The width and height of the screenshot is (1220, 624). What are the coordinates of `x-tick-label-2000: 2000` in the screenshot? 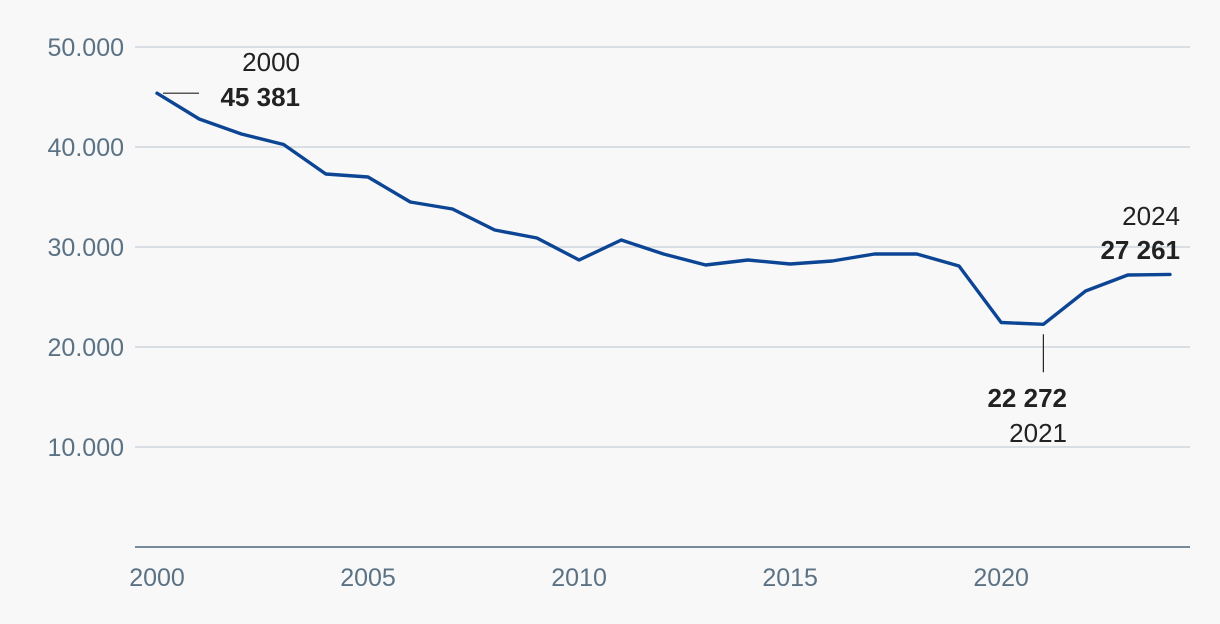 It's located at (157, 578).